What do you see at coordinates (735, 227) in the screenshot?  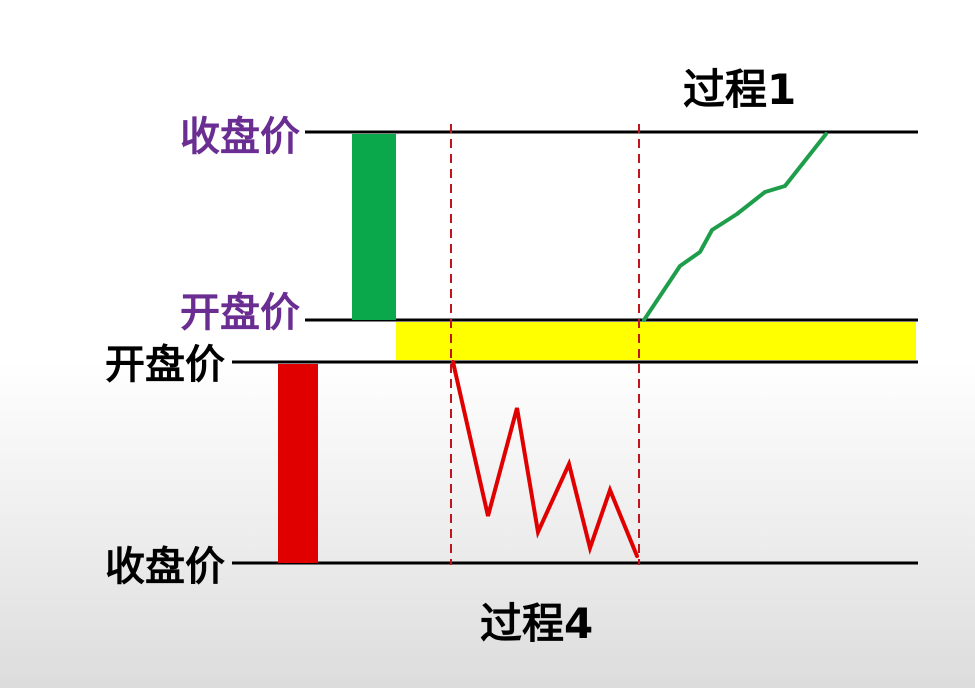 I see `upward-price-path` at bounding box center [735, 227].